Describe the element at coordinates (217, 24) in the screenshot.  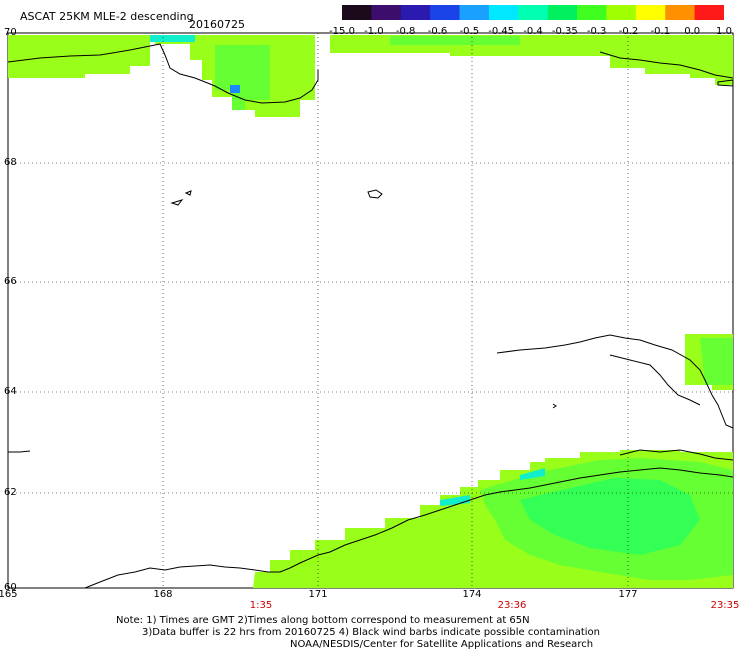
I see `map-date: 20160725` at that location.